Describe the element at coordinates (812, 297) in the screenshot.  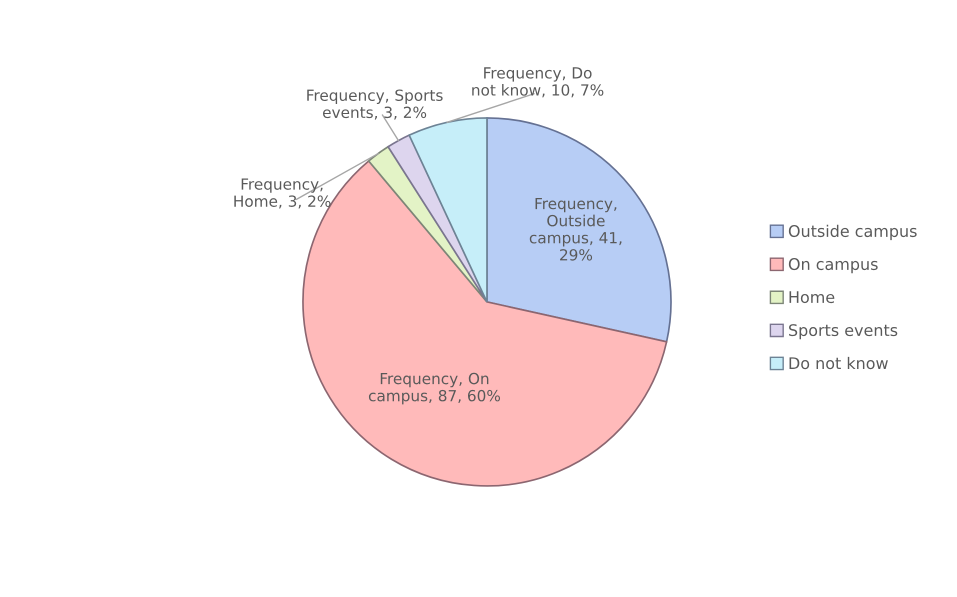
I see `legend-label: Home` at that location.